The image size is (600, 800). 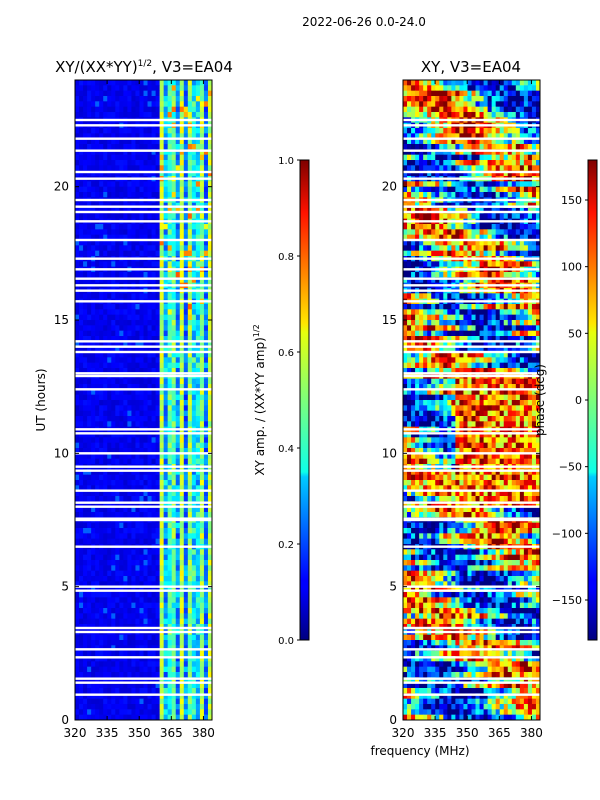 What do you see at coordinates (471, 67) in the screenshot?
I see `right-panel-title: XY, V3=EA04` at bounding box center [471, 67].